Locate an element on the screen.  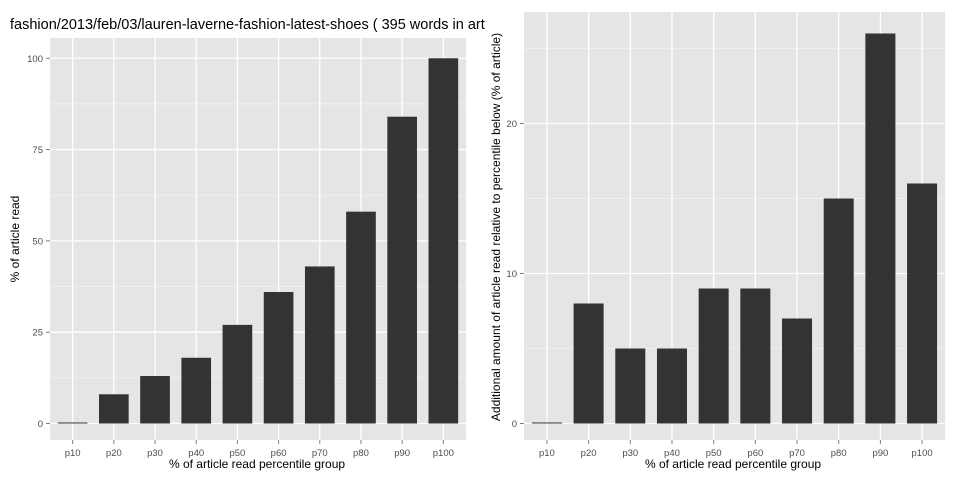
y-axis-label: % of article read is located at coordinates (15, 239).